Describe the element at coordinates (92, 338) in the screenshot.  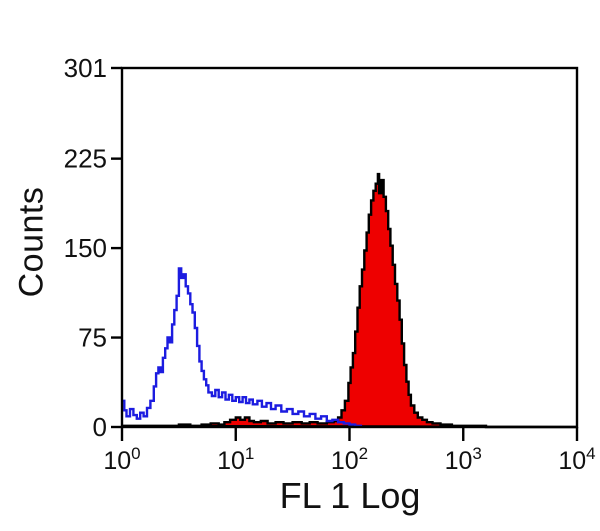
I see `y-tick-label-75: 75` at that location.